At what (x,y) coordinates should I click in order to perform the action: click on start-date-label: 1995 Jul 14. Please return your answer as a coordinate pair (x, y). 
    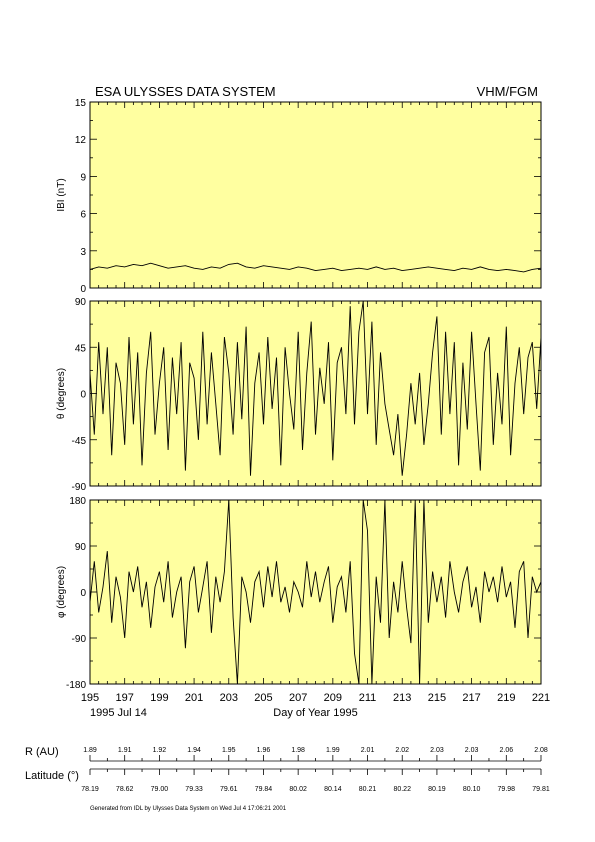
    Looking at the image, I should click on (118, 713).